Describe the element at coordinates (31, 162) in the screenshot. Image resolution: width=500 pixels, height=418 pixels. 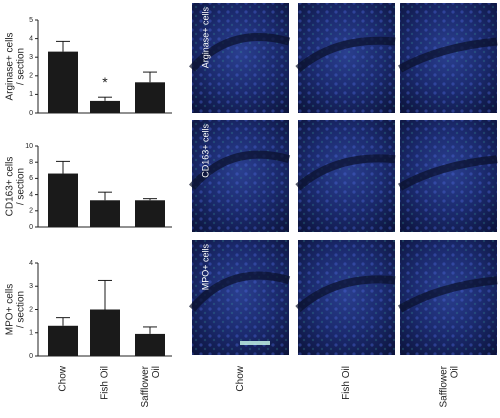
I see `y-tick-label: 8` at that location.